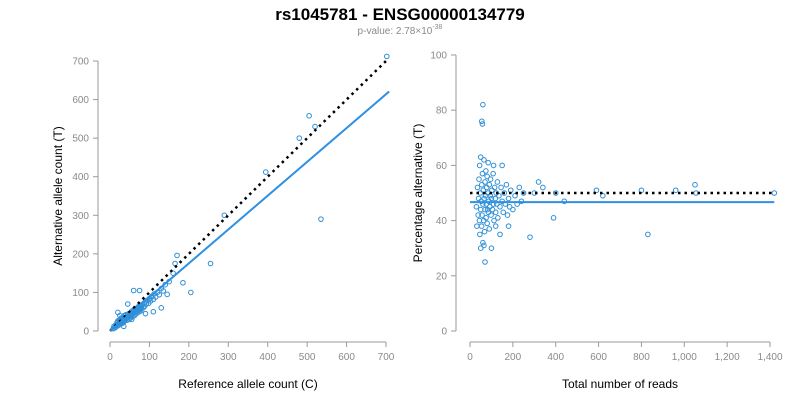 The image size is (800, 400). Describe the element at coordinates (395, 31) in the screenshot. I see `subtitle-prefix: p-value: 2.78×10` at that location.